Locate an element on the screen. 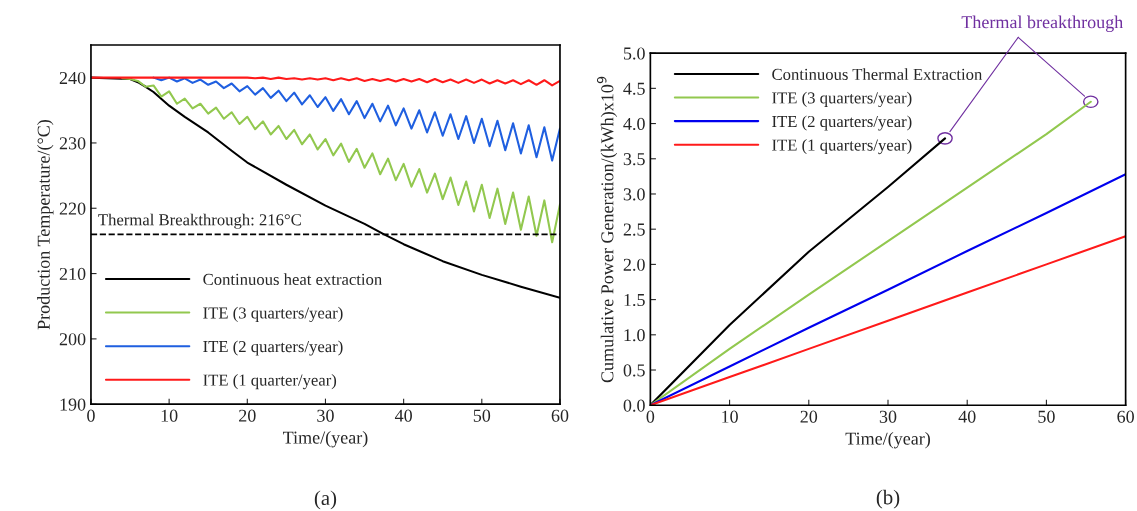  y-tick-label: 230 is located at coordinates (72, 143).